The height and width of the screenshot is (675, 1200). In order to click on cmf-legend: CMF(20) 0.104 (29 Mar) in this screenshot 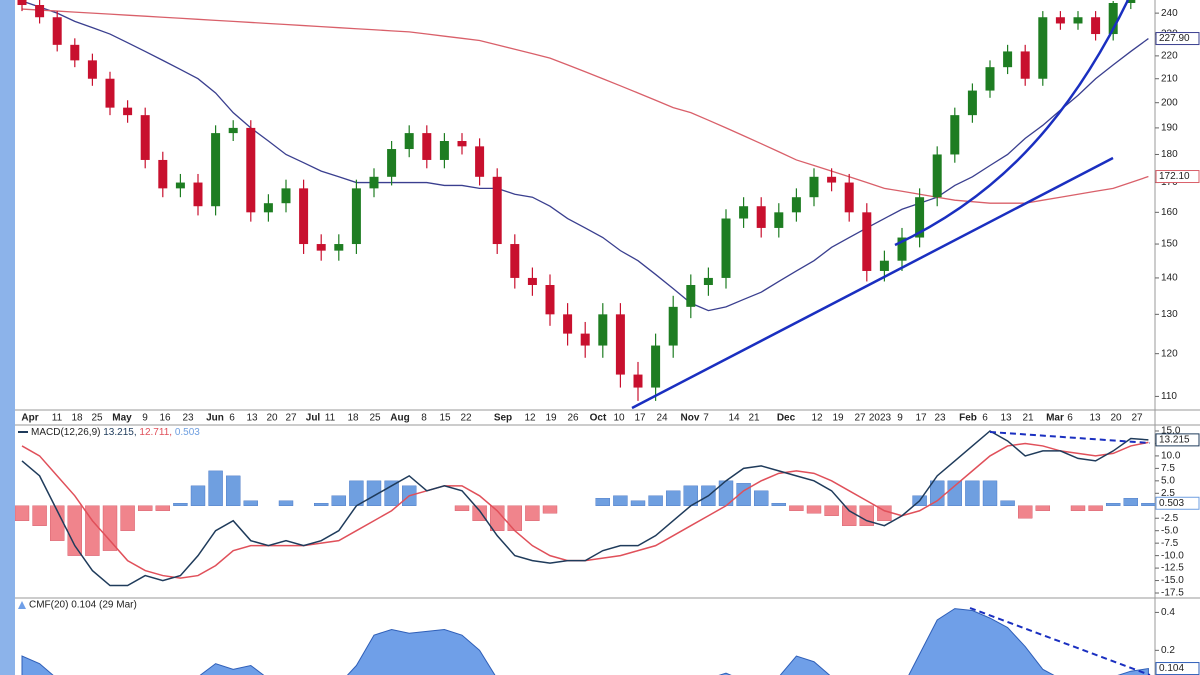, I will do `click(83, 605)`.